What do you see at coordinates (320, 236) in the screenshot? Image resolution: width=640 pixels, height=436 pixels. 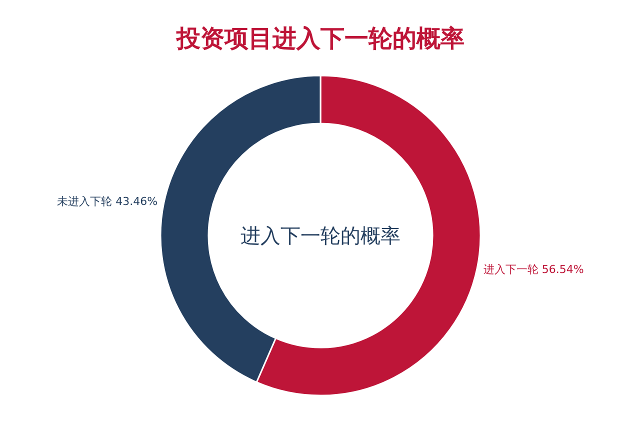 I see `text: 进入下一轮的概率` at bounding box center [320, 236].